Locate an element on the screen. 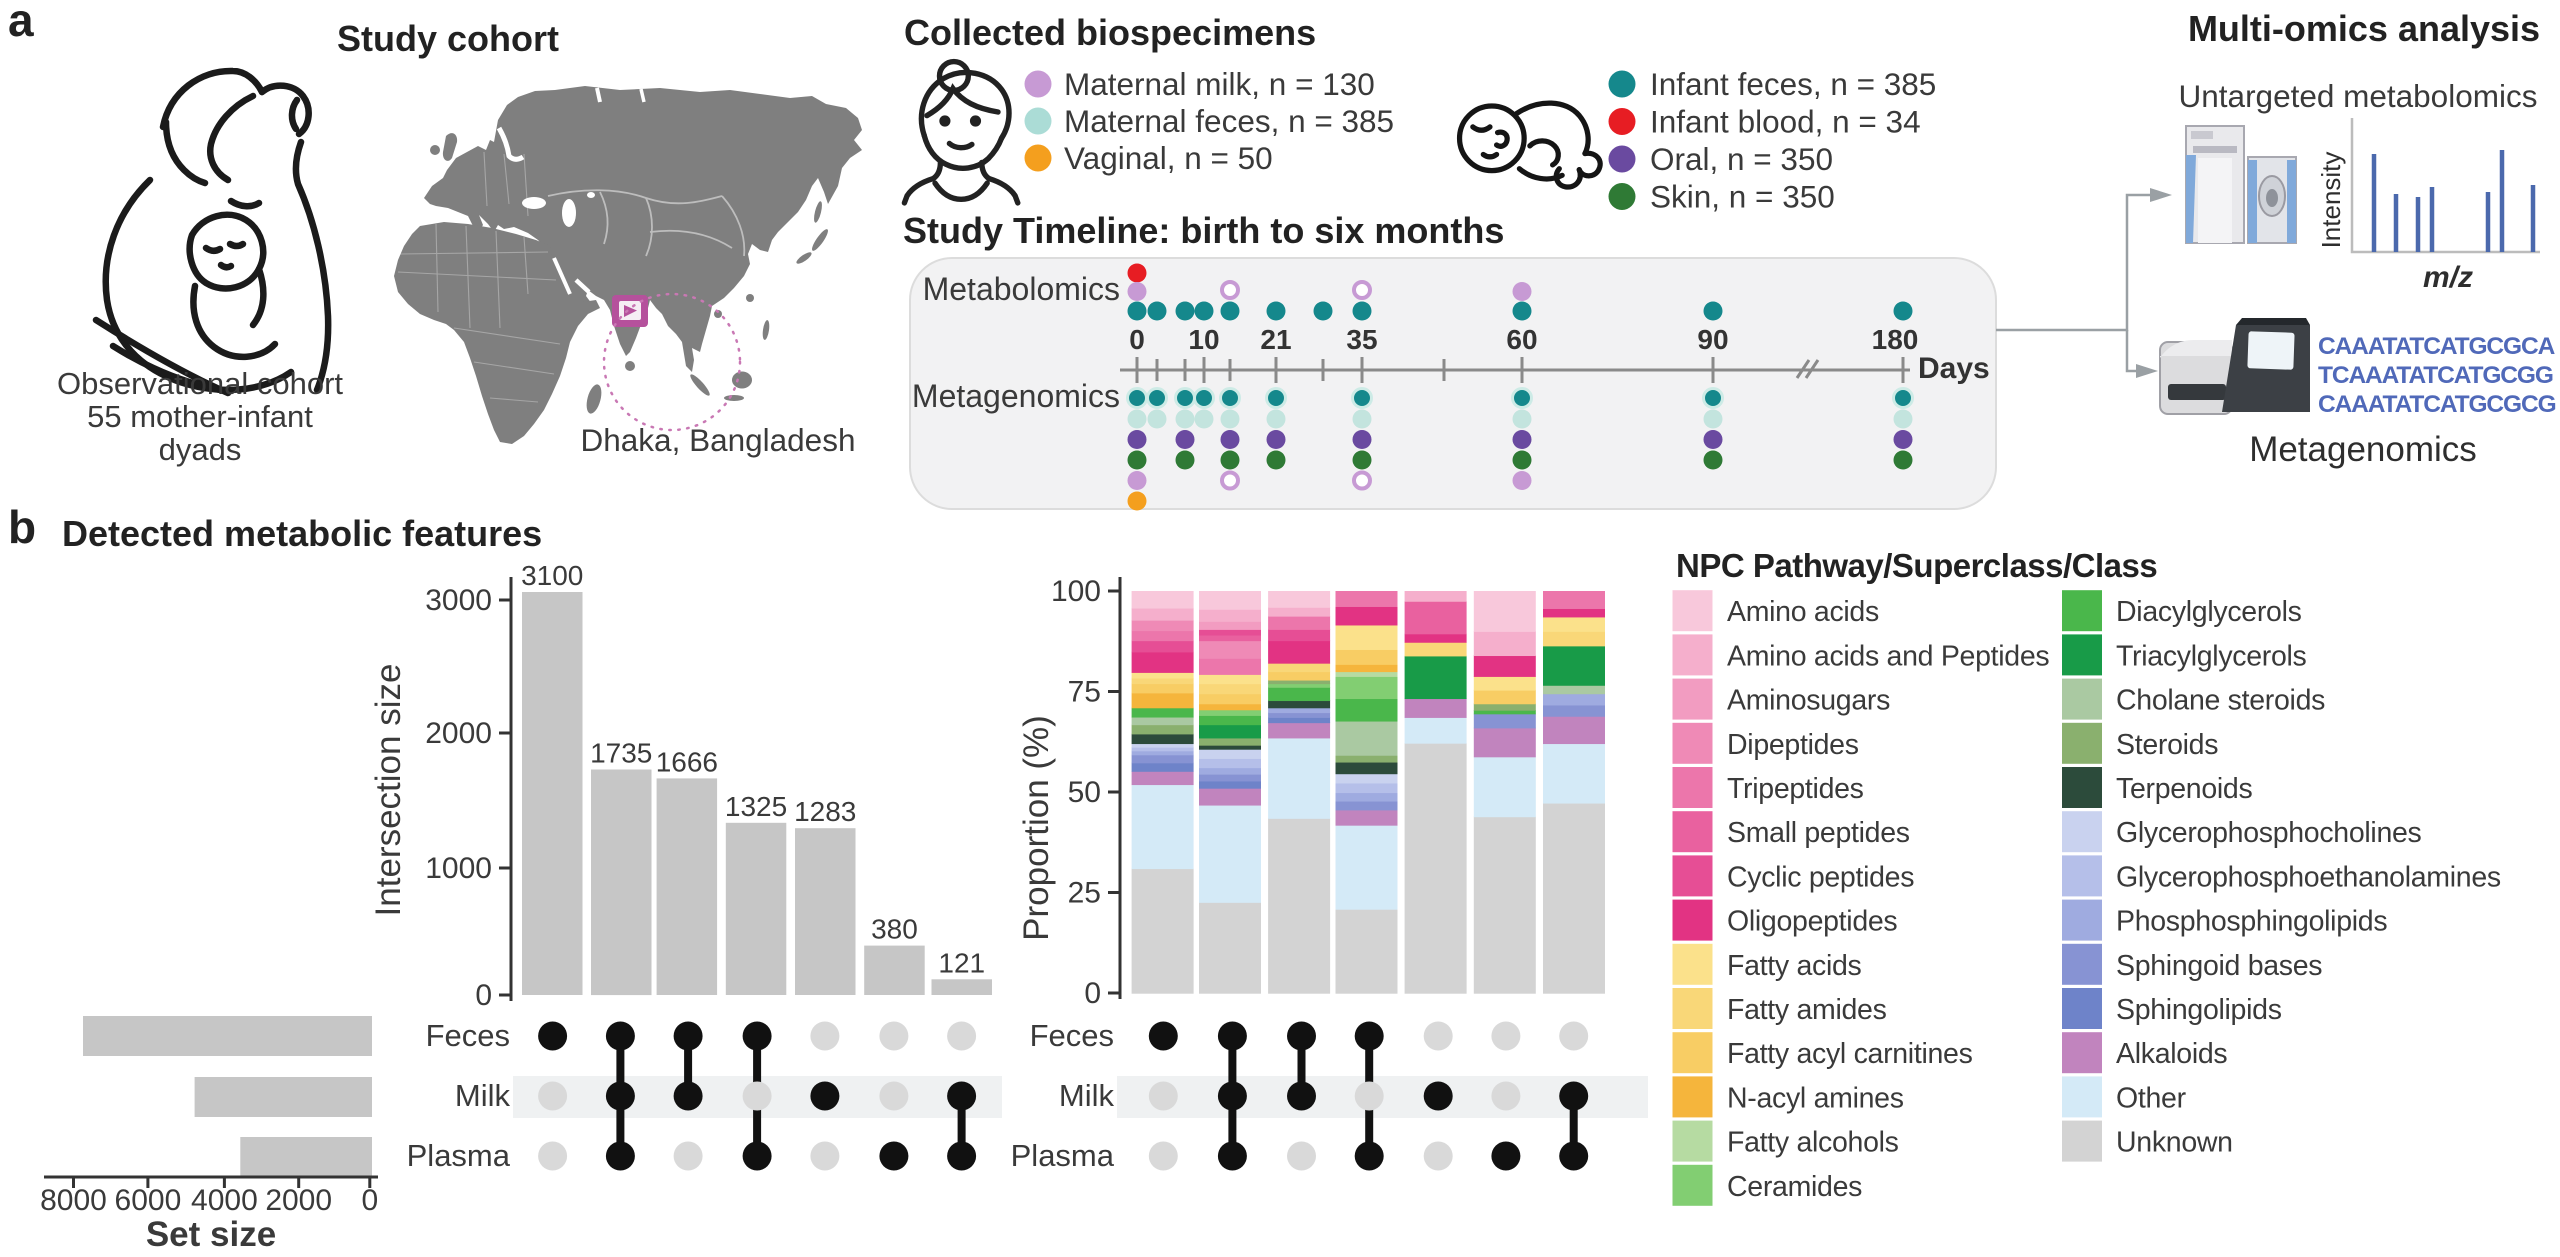 Image resolution: width=2560 pixels, height=1257 pixels. svg-text: 21 is located at coordinates (1275, 339).